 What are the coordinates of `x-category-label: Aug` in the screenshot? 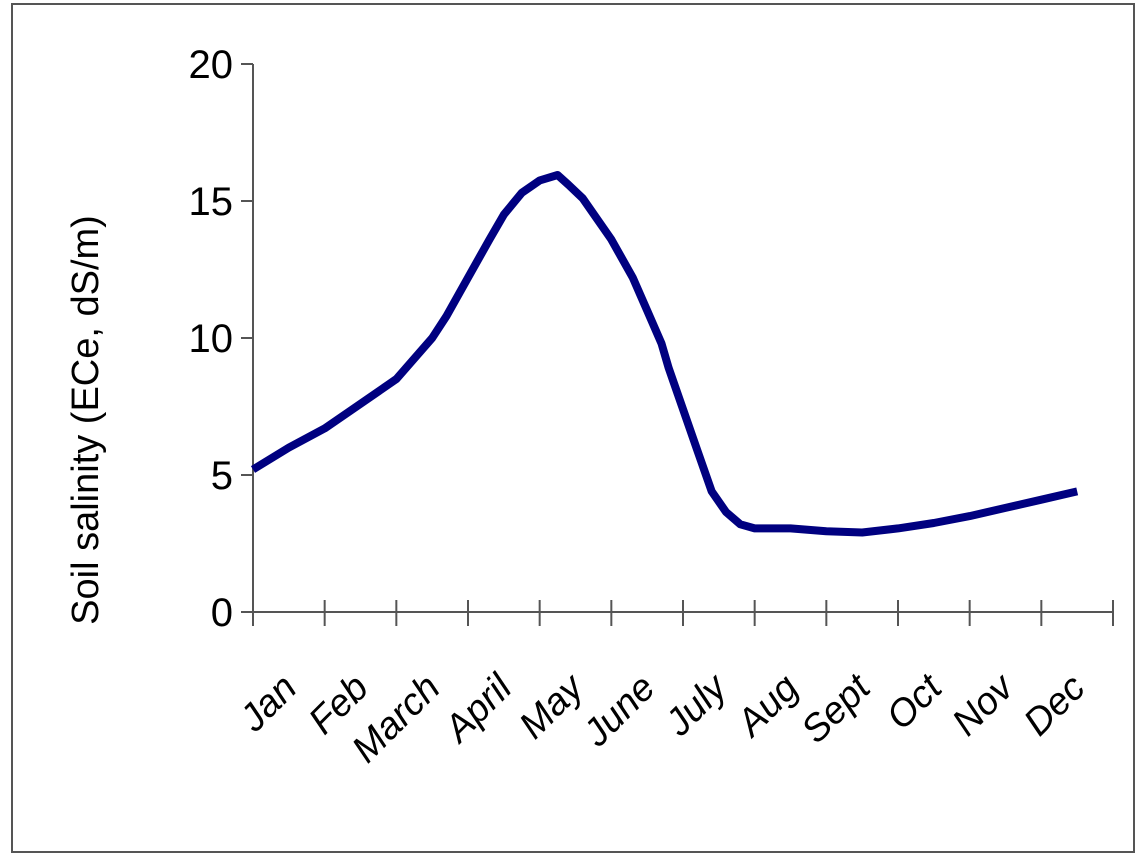 It's located at (767, 706).